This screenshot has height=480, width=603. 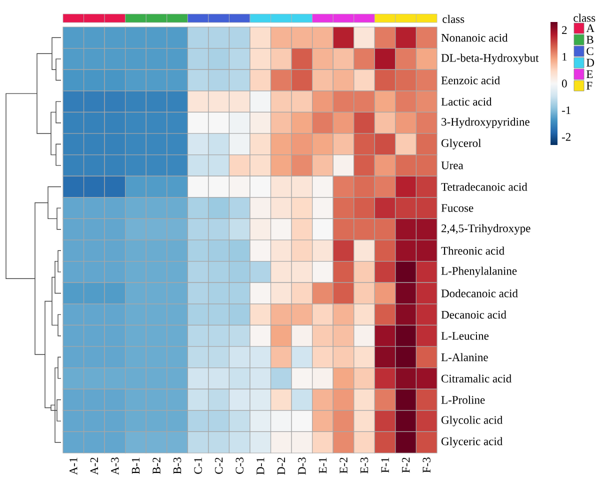 What do you see at coordinates (344, 466) in the screenshot?
I see `x-tick-label: E-2` at bounding box center [344, 466].